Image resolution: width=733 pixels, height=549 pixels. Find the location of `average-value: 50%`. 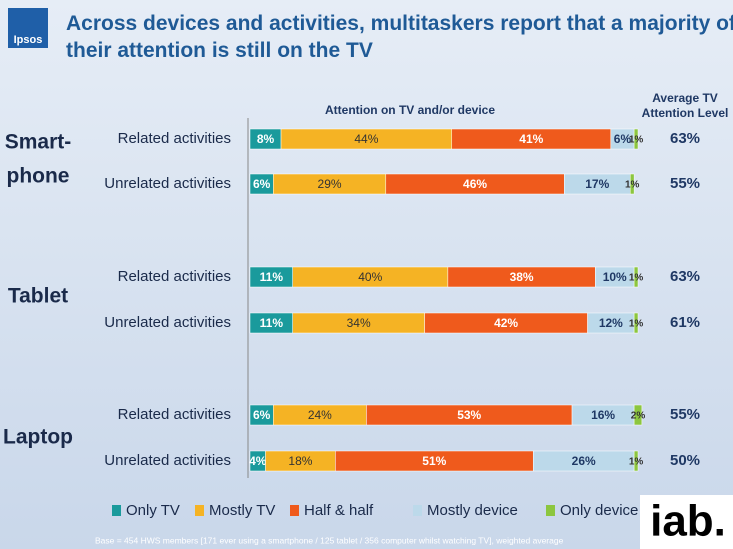

average-value: 50% is located at coordinates (685, 460).